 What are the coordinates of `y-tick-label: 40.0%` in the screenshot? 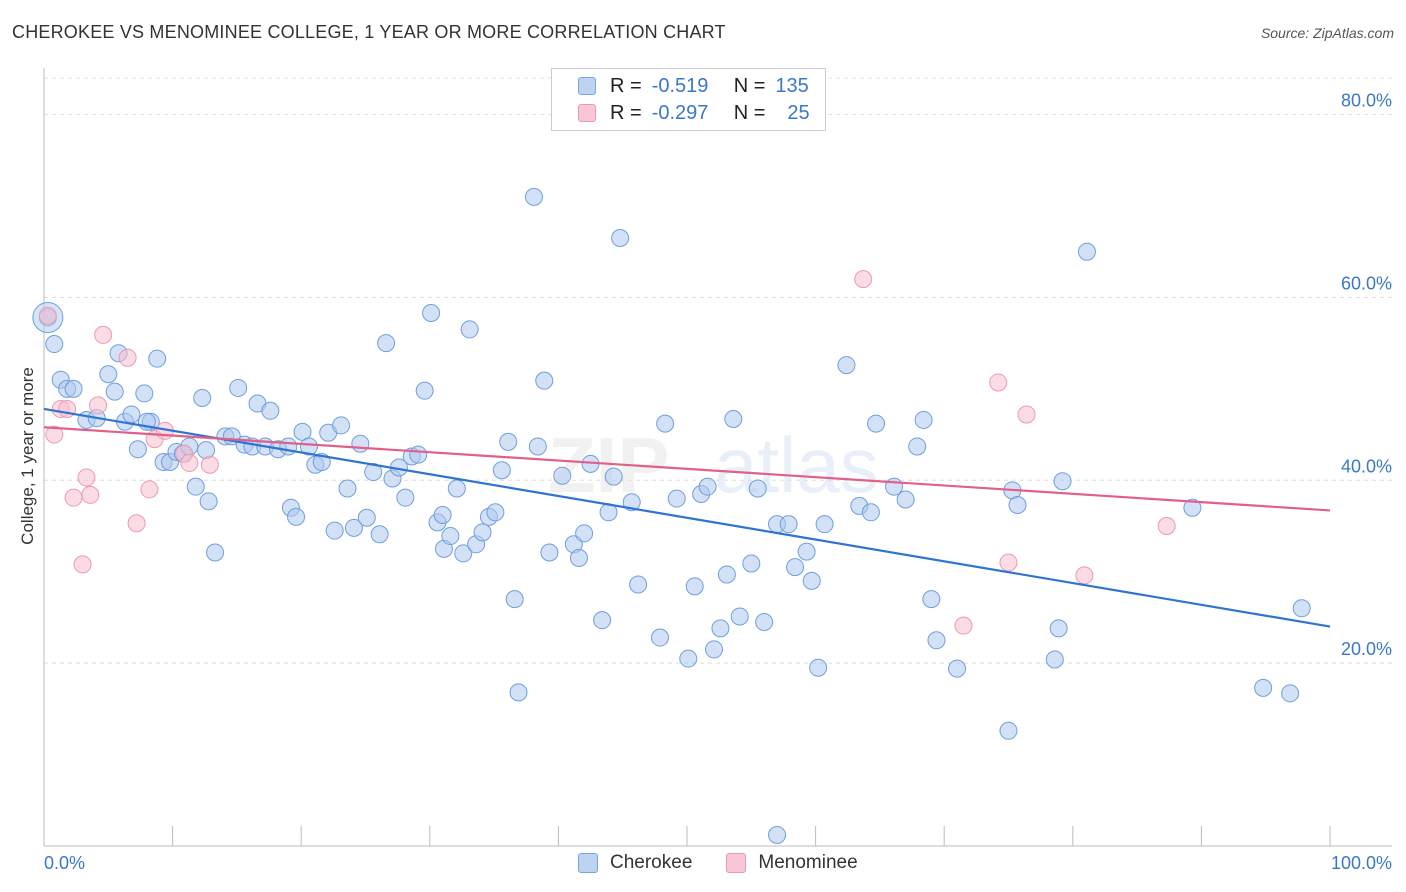 It's located at (1366, 466).